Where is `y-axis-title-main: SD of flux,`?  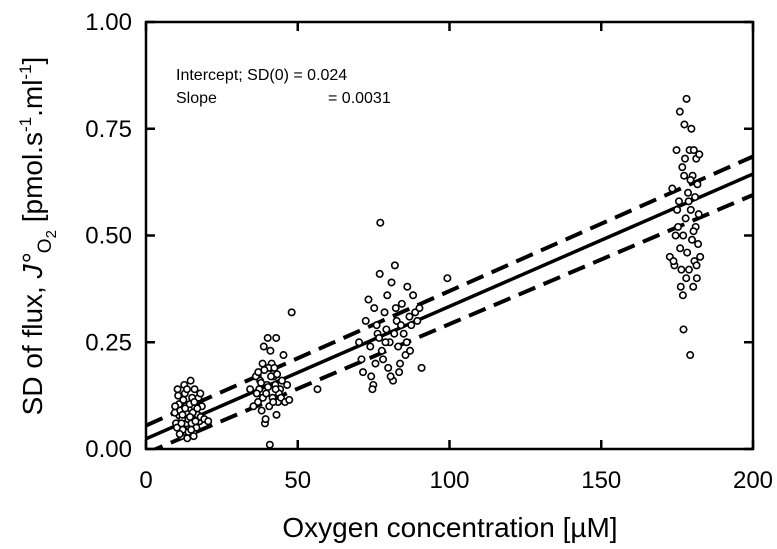
y-axis-title-main: SD of flux, is located at coordinates (32, 346).